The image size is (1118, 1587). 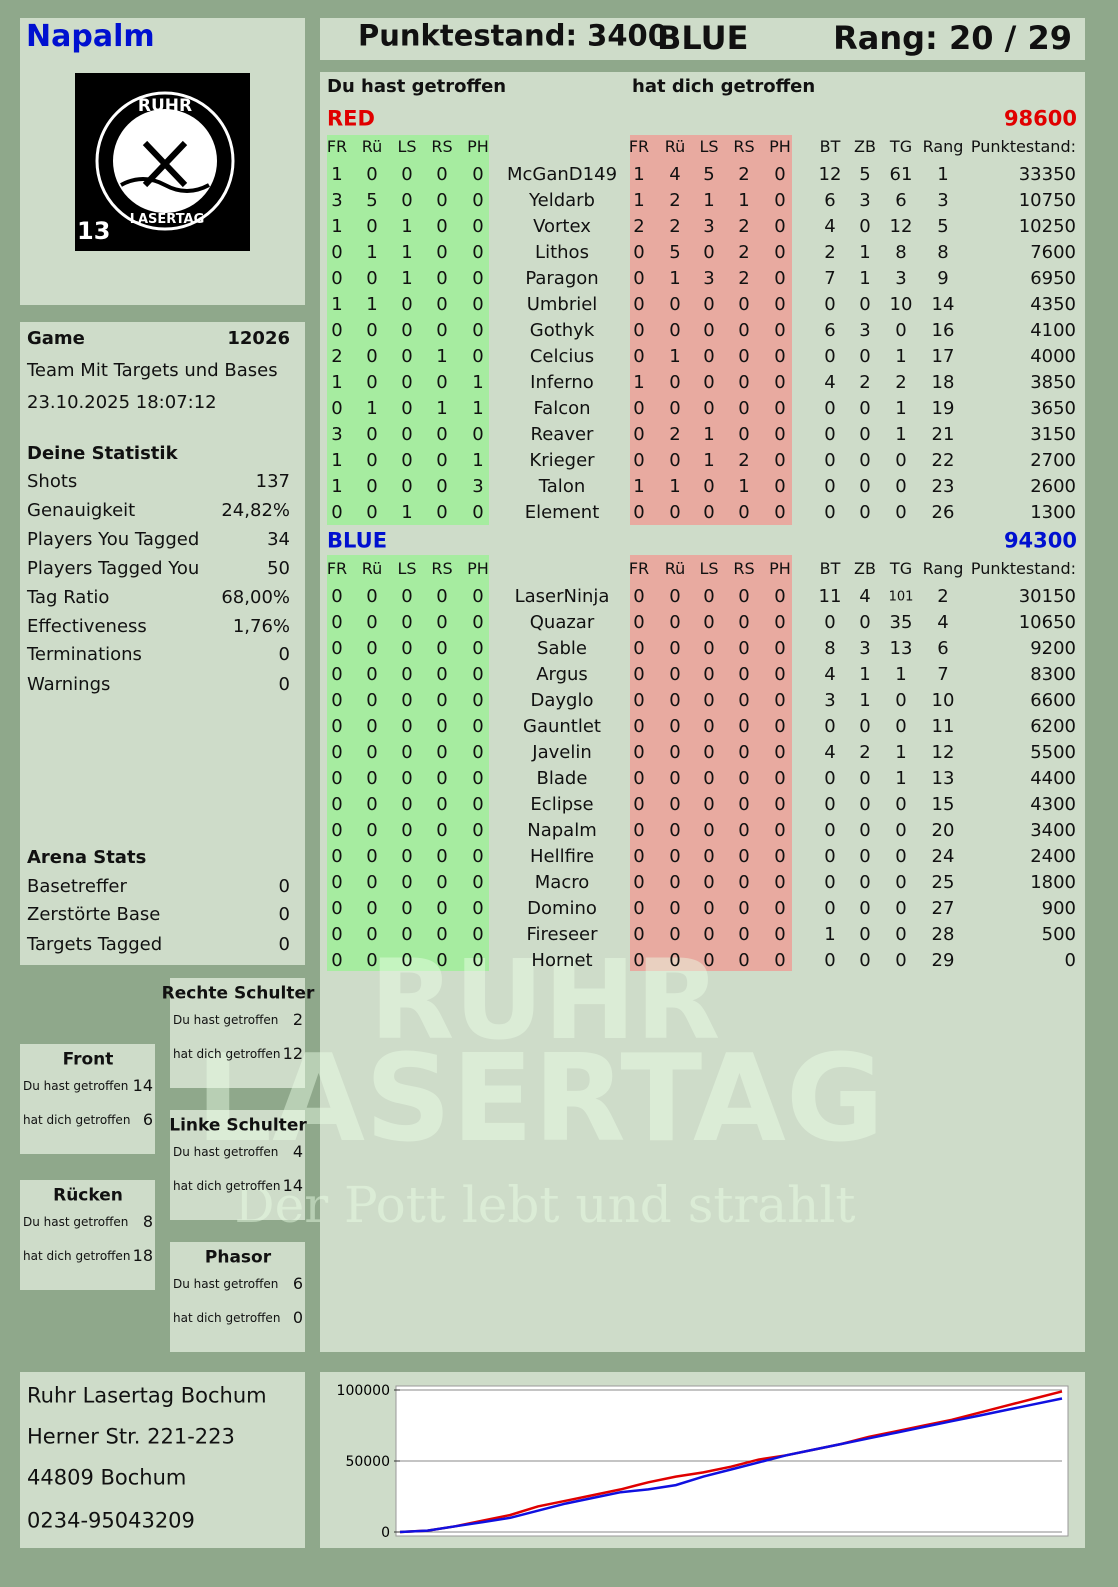 What do you see at coordinates (545, 1000) in the screenshot?
I see `watermark: RUHR` at bounding box center [545, 1000].